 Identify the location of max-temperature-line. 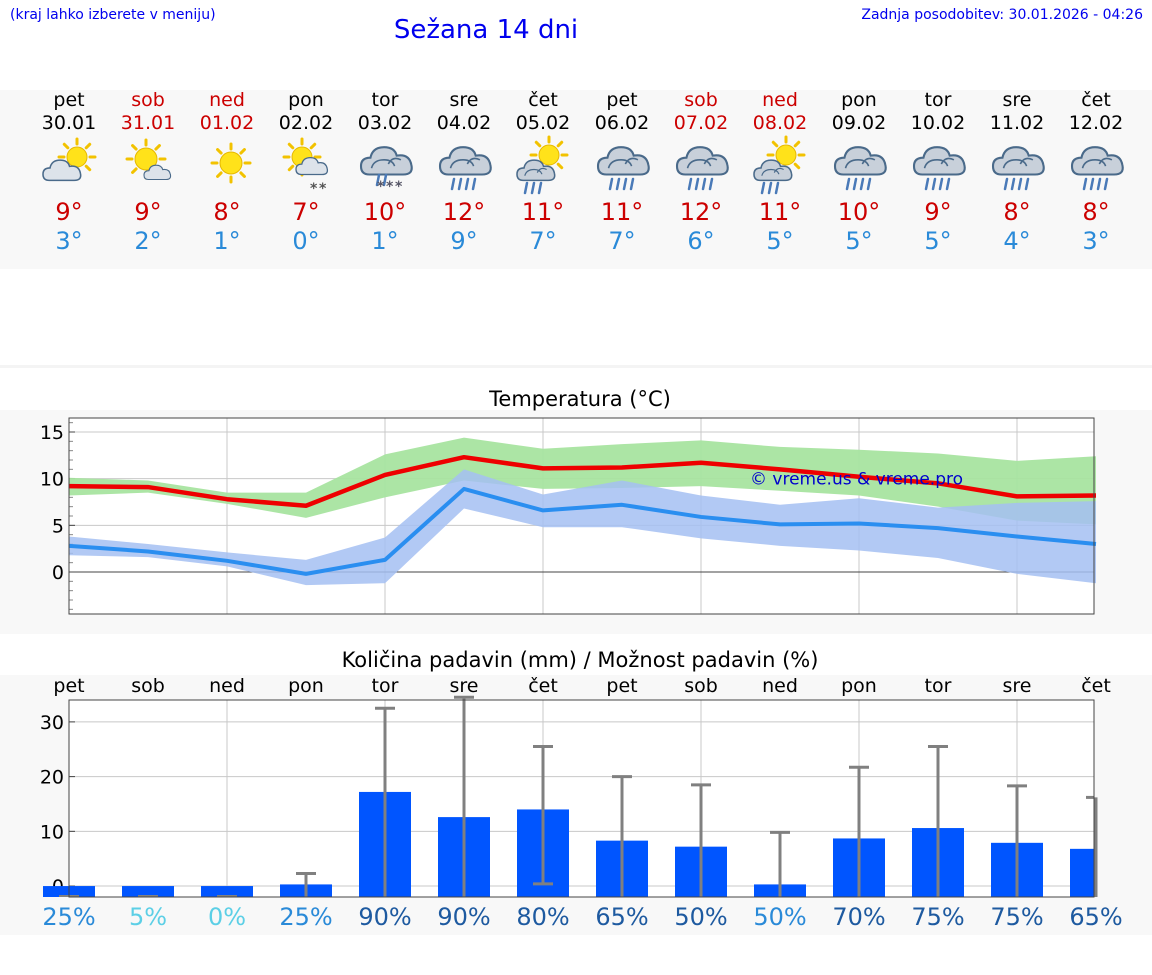
(582, 481).